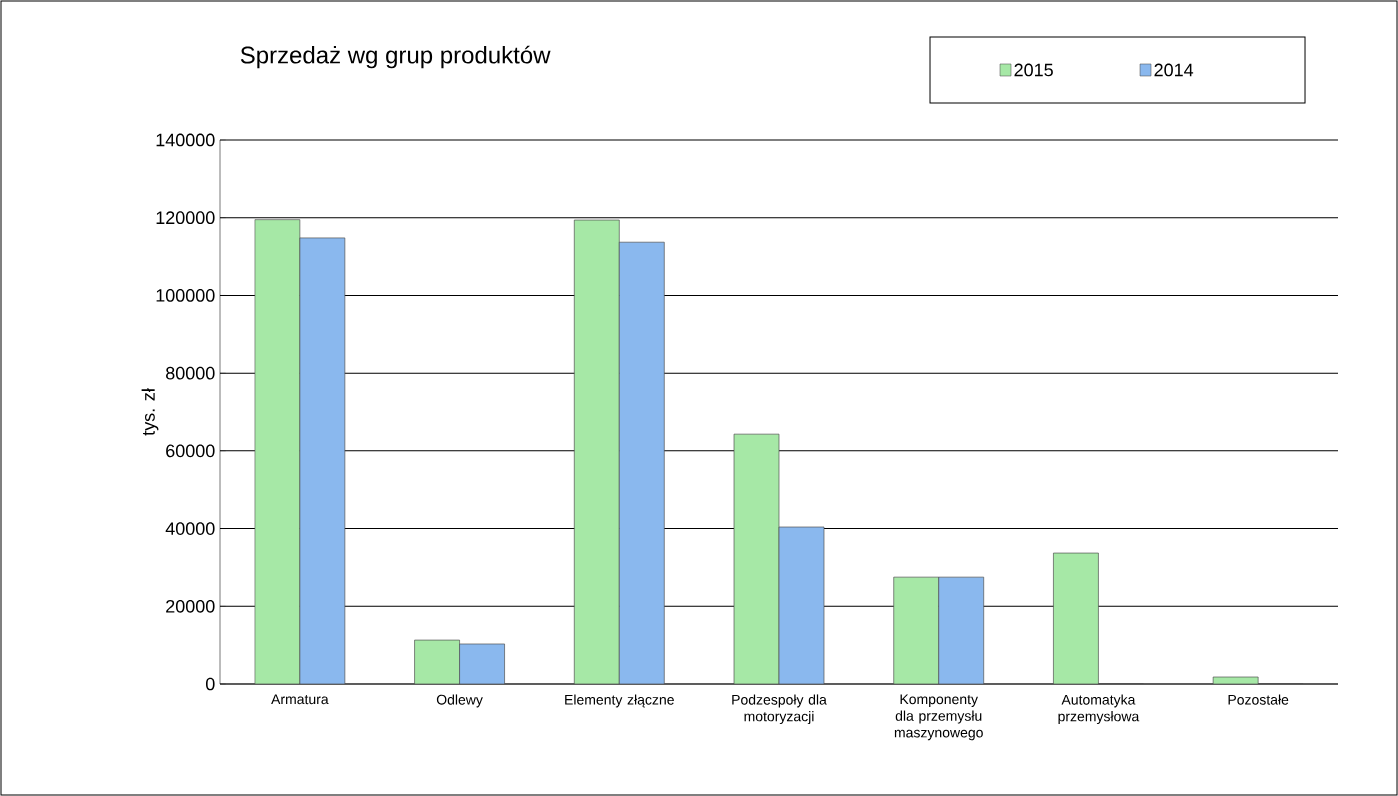  I want to click on x-tick-label: Odlewy, so click(459, 701).